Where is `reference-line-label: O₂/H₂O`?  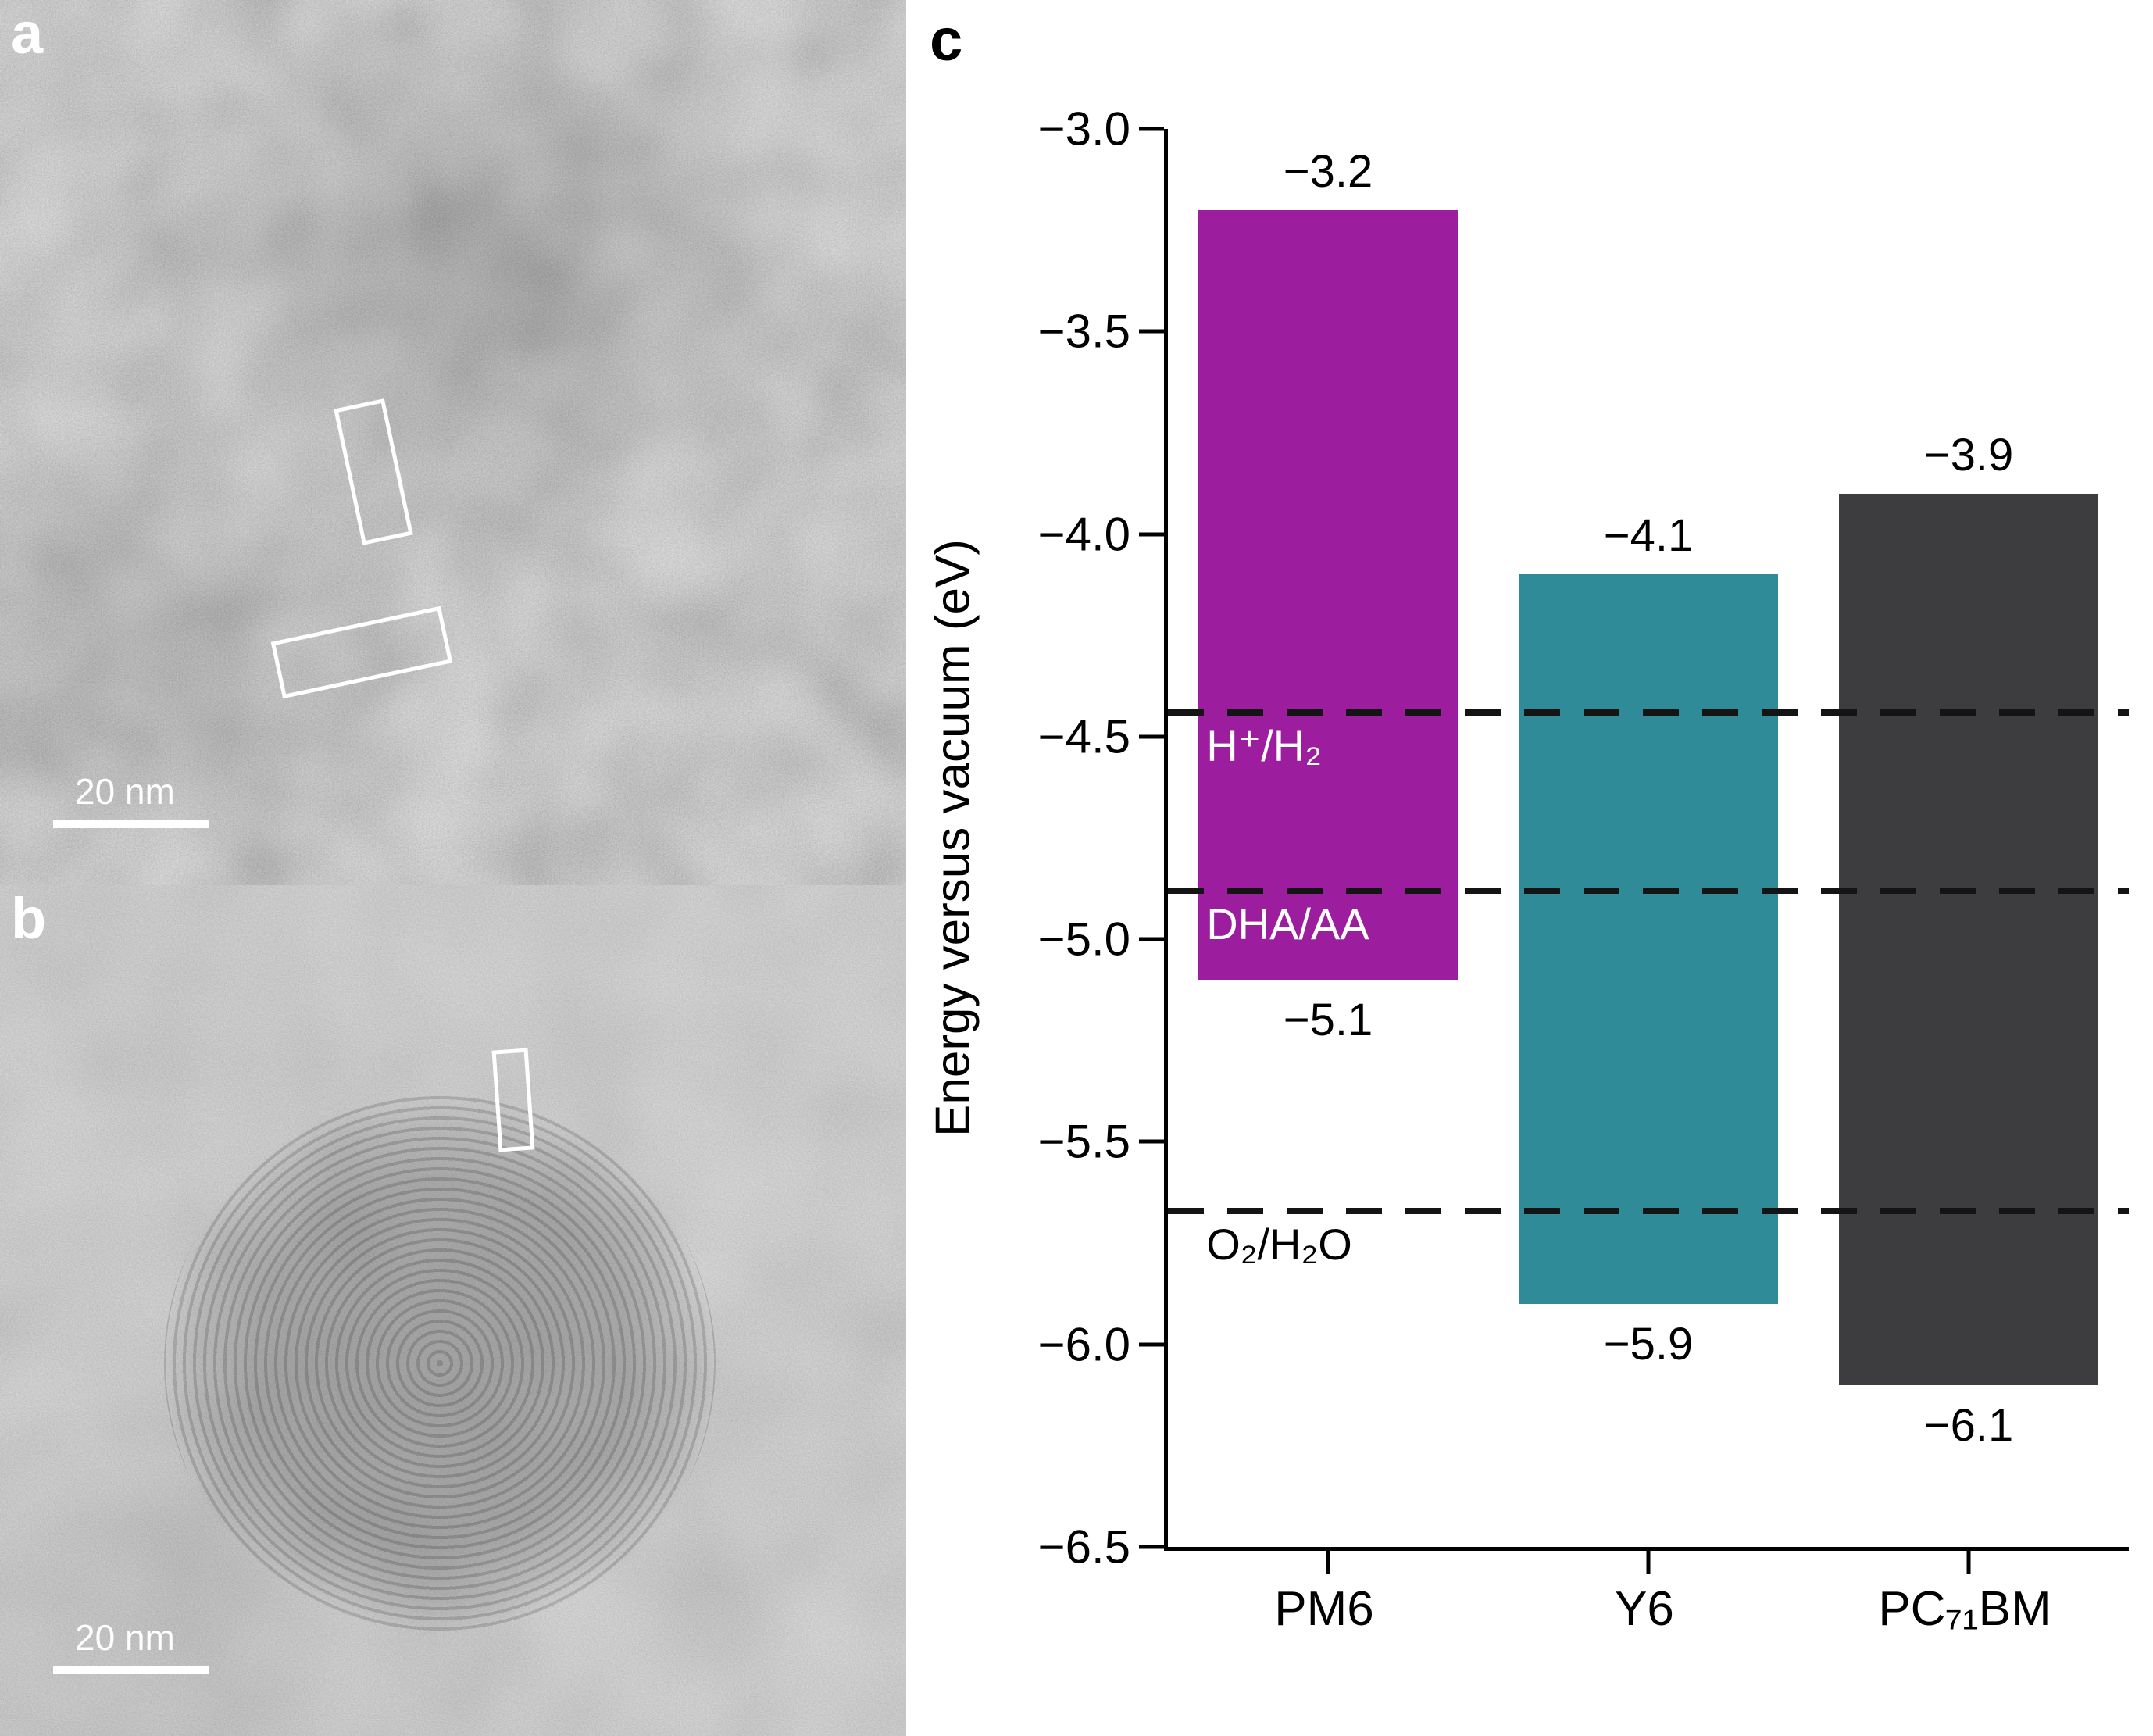
reference-line-label: O₂/H₂O is located at coordinates (1279, 1244).